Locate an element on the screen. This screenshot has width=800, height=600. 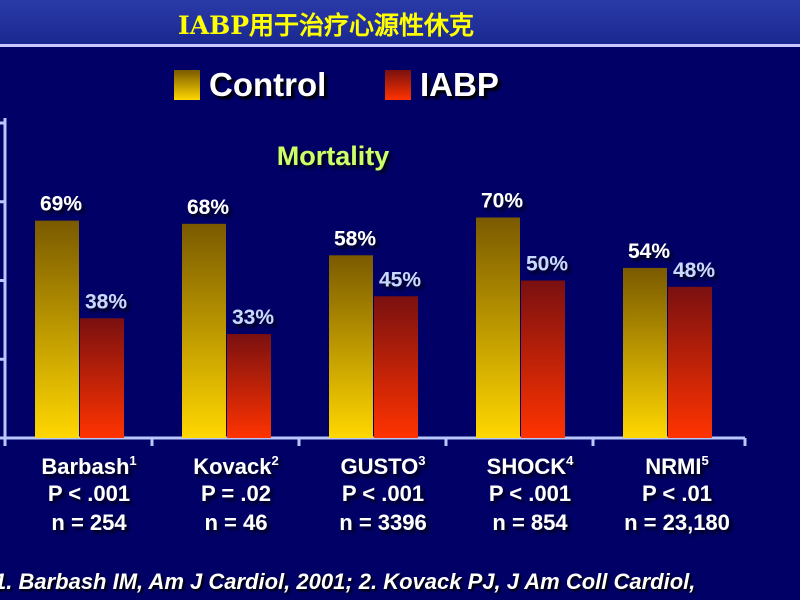
legend-label-iabp: IABP is located at coordinates (459, 84).